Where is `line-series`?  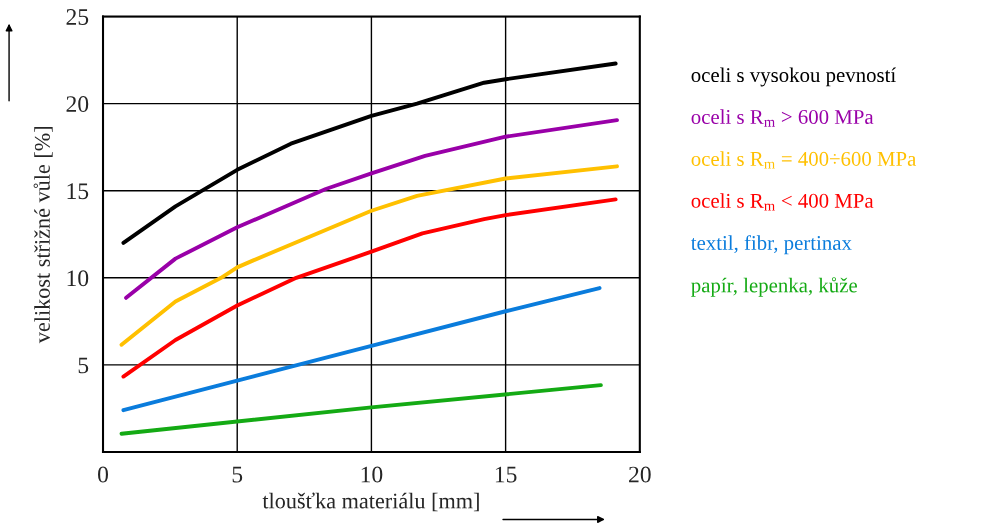 line-series is located at coordinates (361, 349).